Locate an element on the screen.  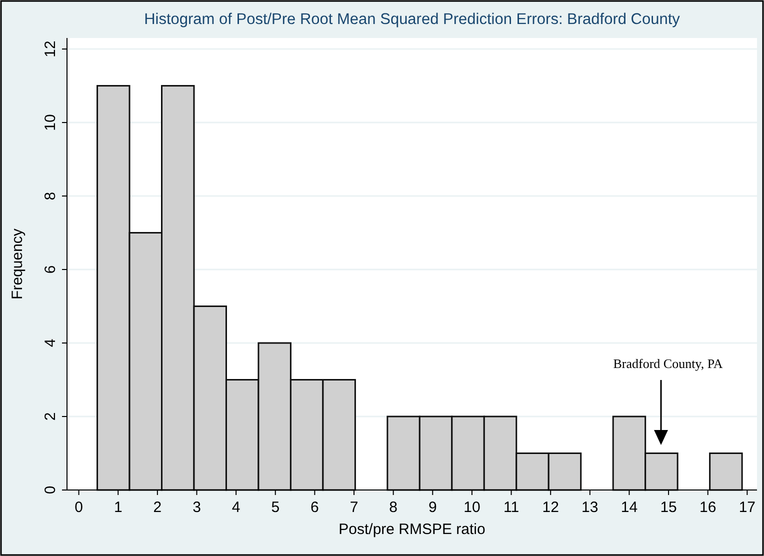
x-tick-label: 15 is located at coordinates (668, 507).